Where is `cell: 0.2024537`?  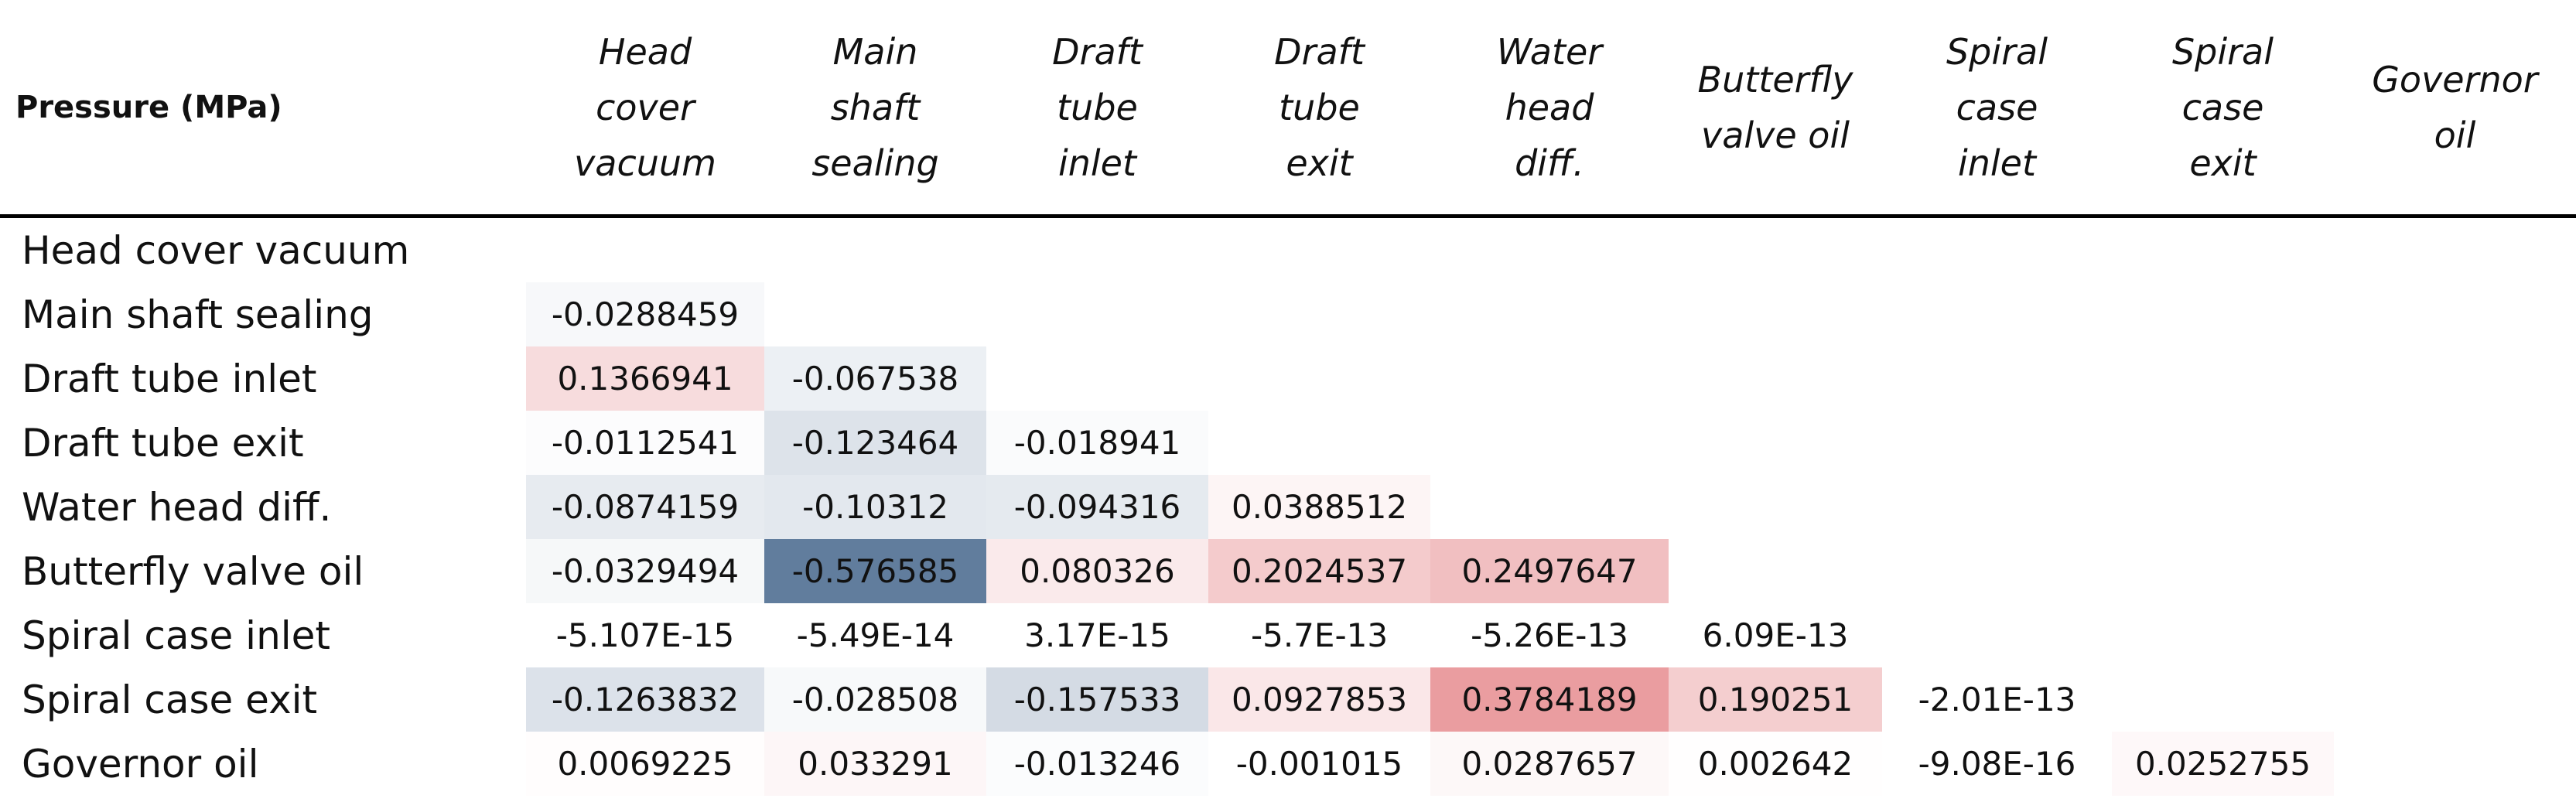
cell: 0.2024537 is located at coordinates (1319, 571).